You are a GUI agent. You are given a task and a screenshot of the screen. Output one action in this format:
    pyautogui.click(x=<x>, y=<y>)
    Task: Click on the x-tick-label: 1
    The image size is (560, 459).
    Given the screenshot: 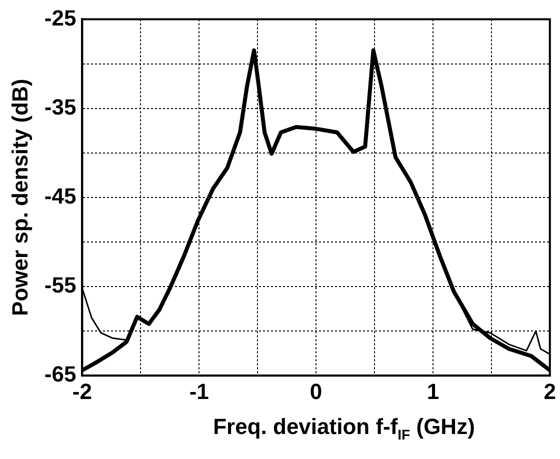 What is the action you would take?
    pyautogui.click(x=433, y=391)
    